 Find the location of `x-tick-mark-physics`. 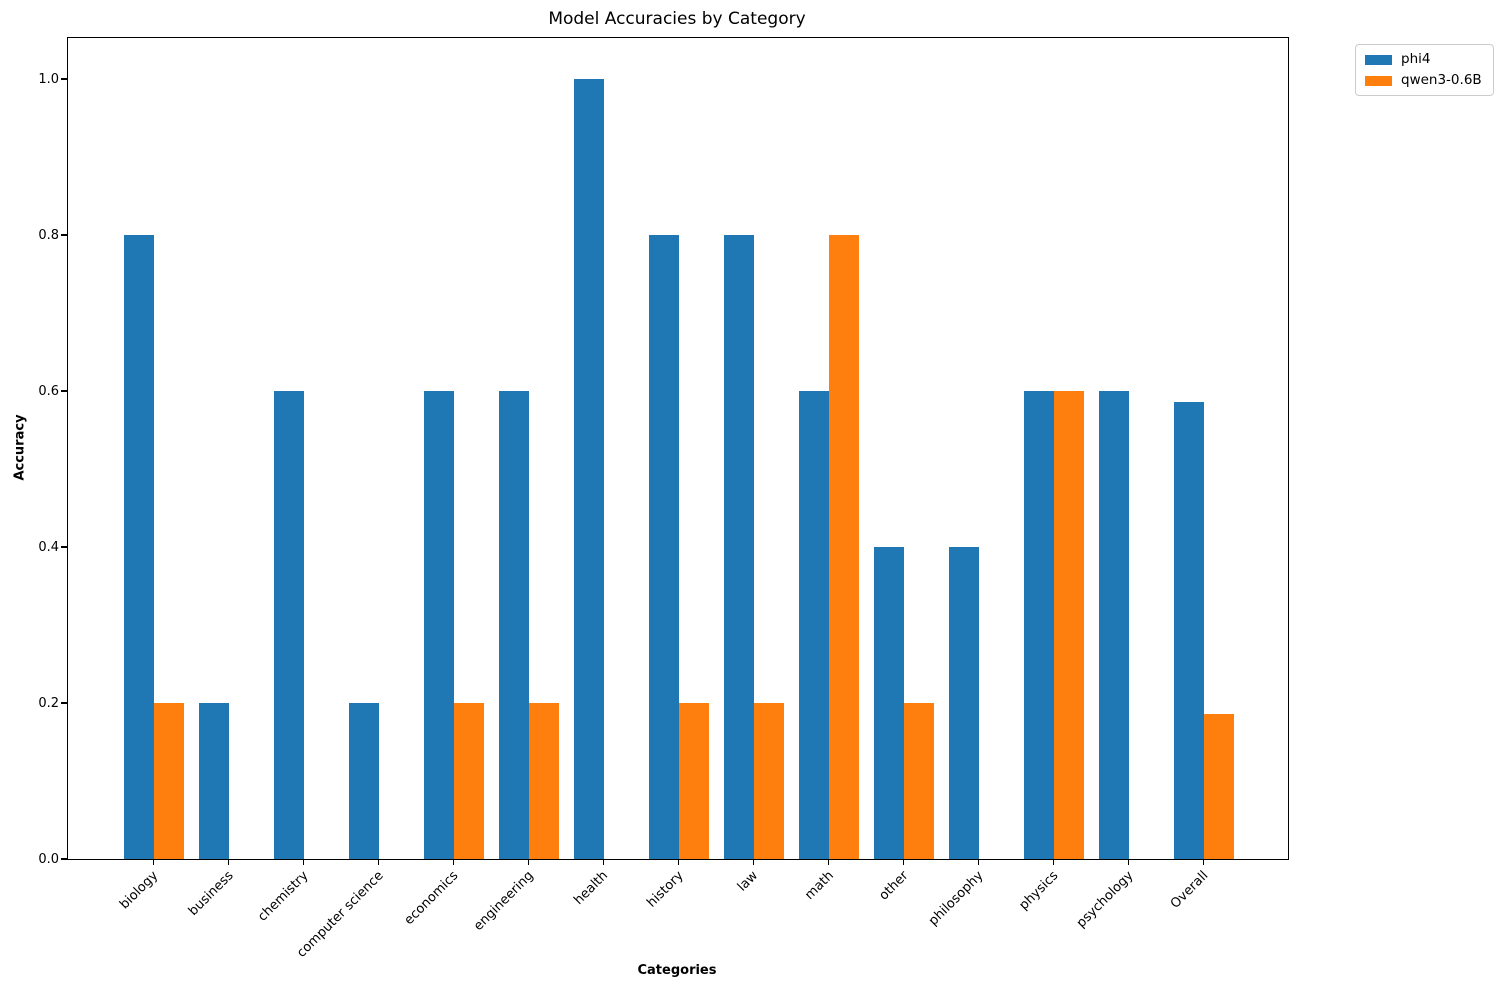

x-tick-mark-physics is located at coordinates (1053, 862).